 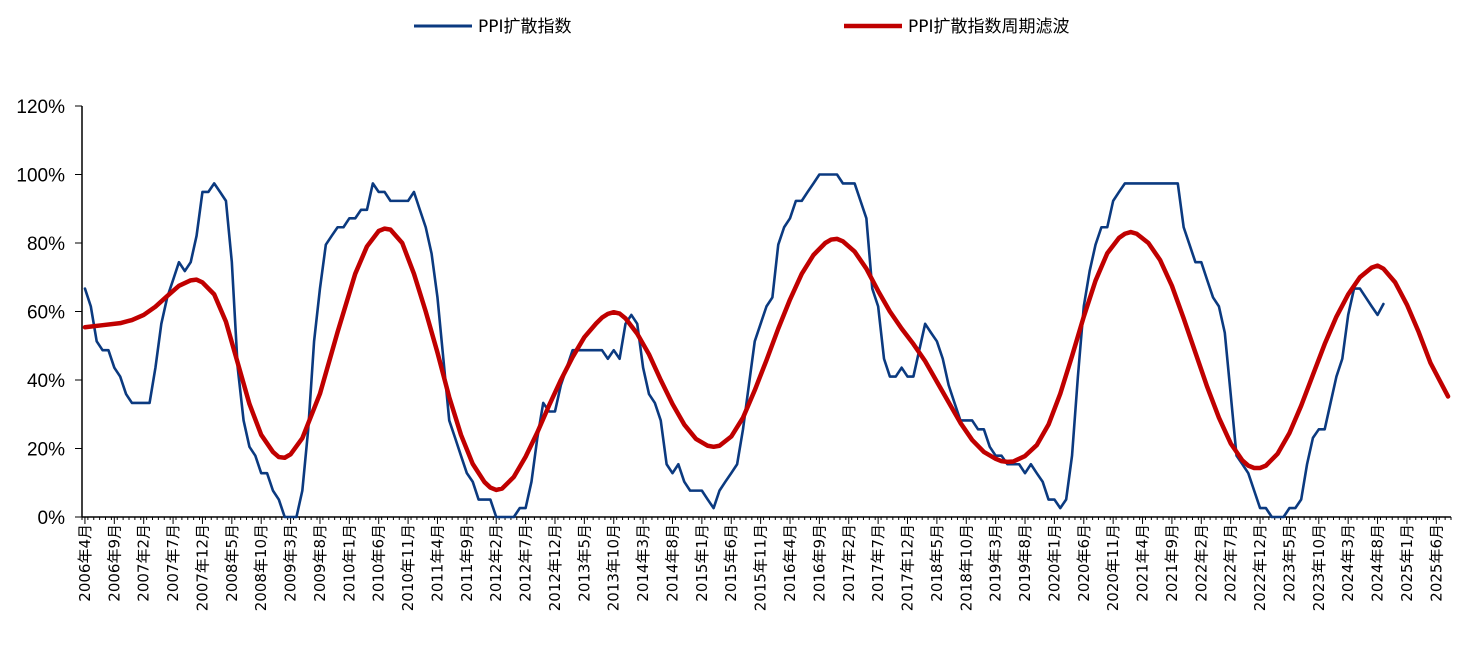 What do you see at coordinates (46, 381) in the screenshot?
I see `y-tick-label: 40%` at bounding box center [46, 381].